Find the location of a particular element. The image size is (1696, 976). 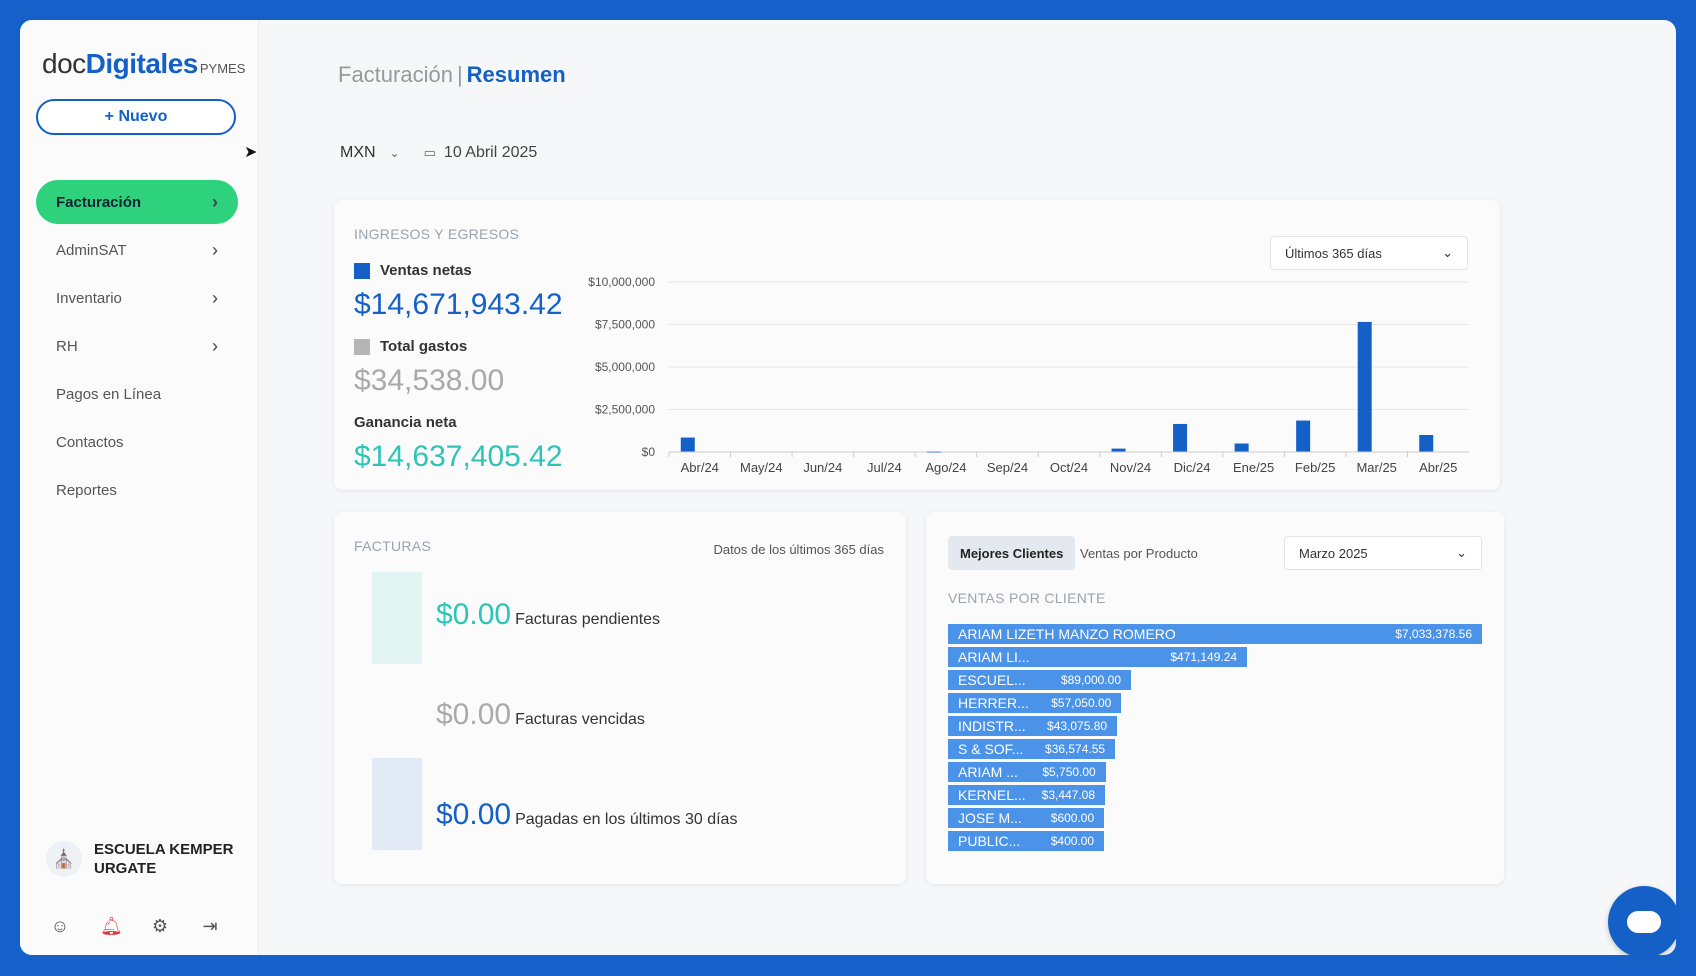

ganancia-value: $14,637,405.42 is located at coordinates (458, 456).